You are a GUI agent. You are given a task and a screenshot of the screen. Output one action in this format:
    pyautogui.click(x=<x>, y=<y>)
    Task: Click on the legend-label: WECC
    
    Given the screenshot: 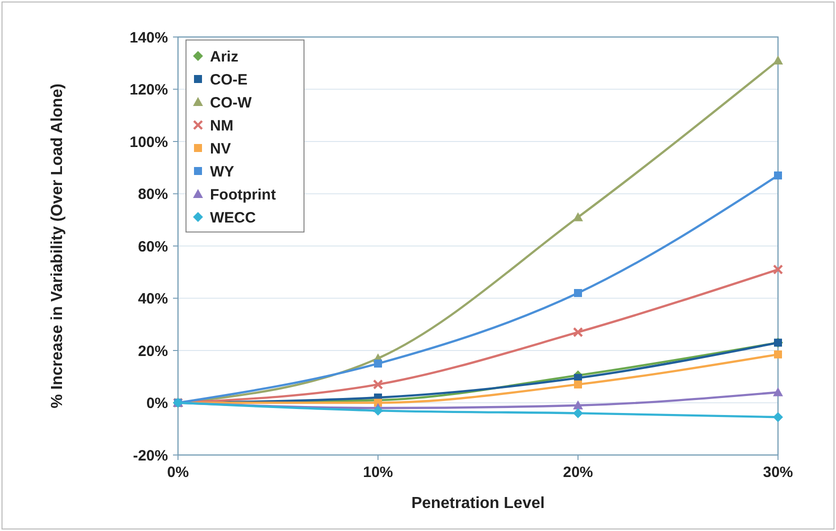 What is the action you would take?
    pyautogui.click(x=233, y=217)
    